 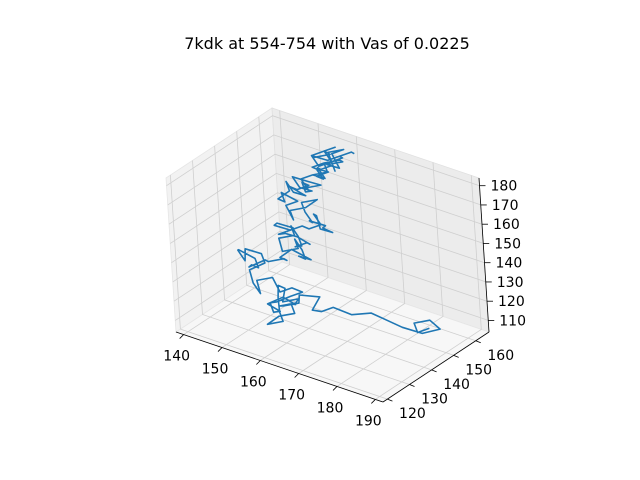 What do you see at coordinates (215, 370) in the screenshot?
I see `x-tick-label: 150` at bounding box center [215, 370].